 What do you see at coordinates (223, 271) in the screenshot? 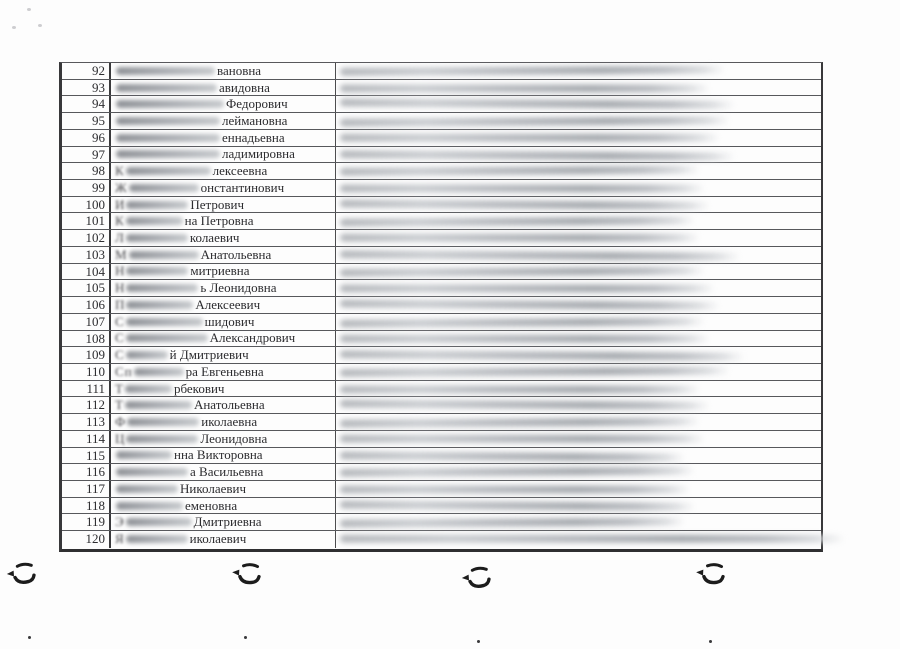
I see `name-cell: Н митриевна` at bounding box center [223, 271].